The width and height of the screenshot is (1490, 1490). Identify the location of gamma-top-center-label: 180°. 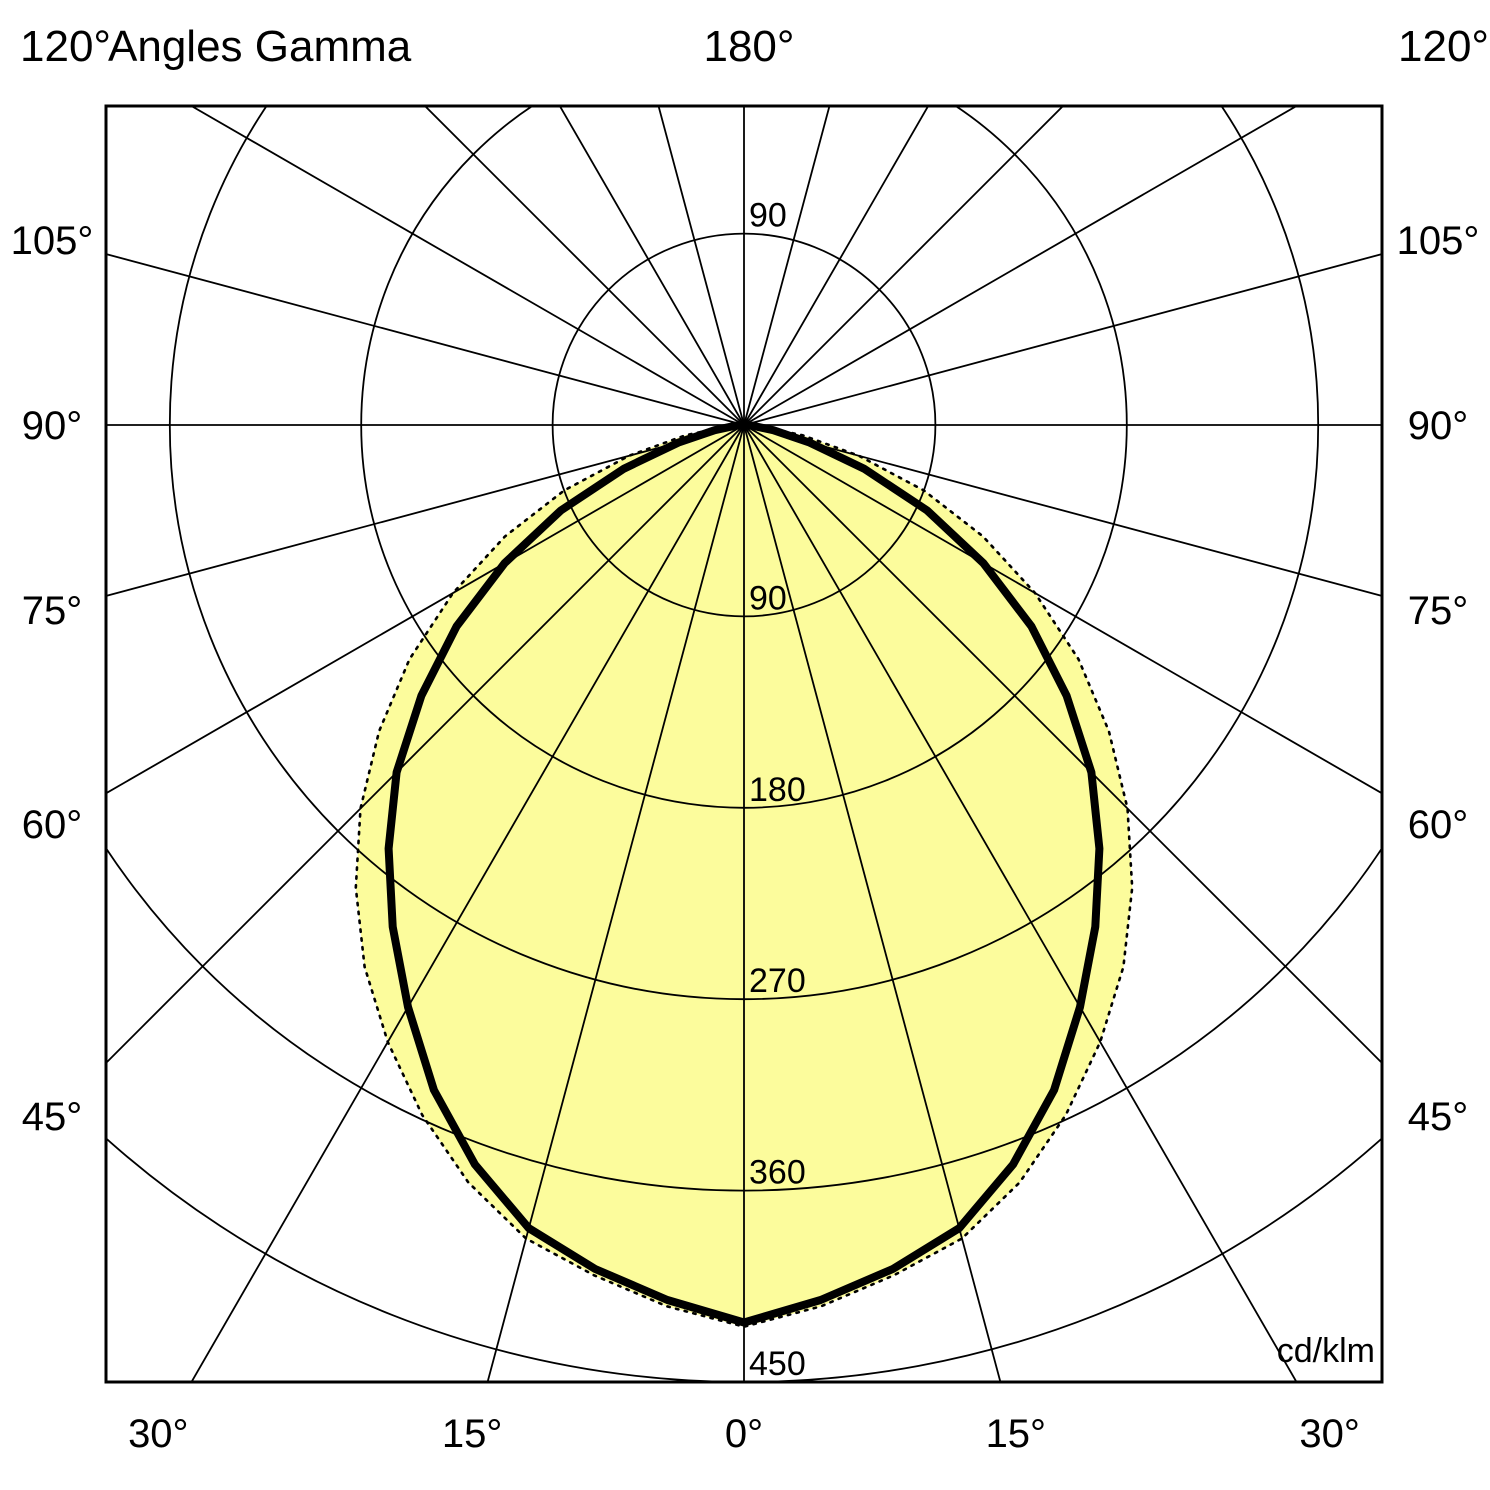
(749, 46).